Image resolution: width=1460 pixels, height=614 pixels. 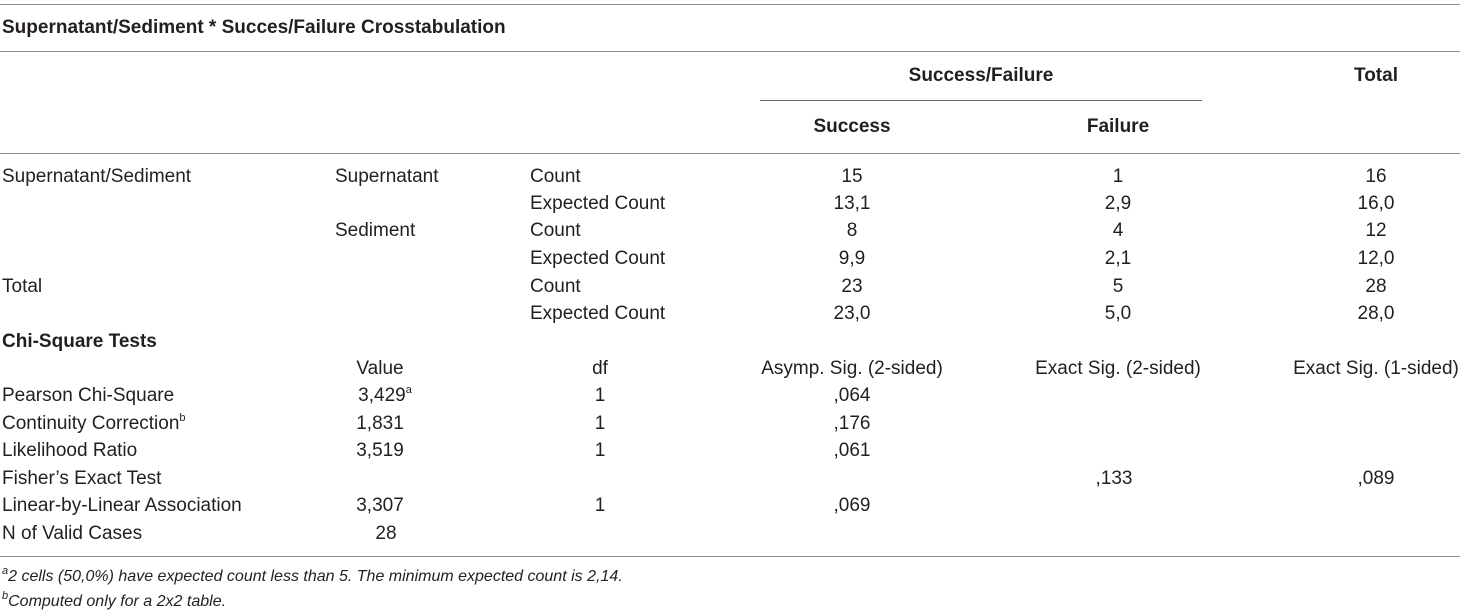 I want to click on cell-total: 16, so click(x=1376, y=176).